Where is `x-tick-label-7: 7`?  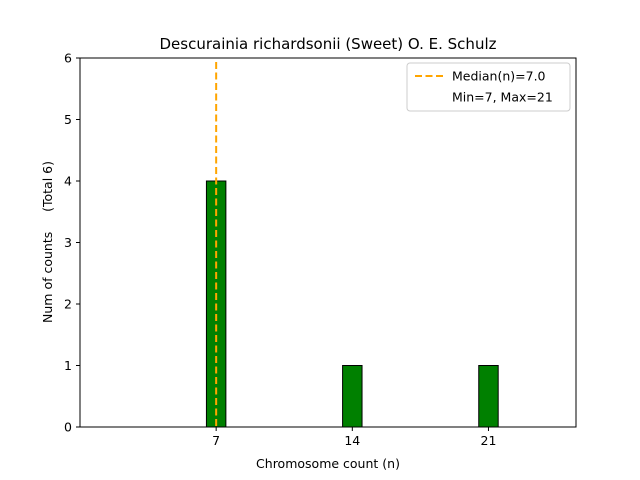 x-tick-label-7: 7 is located at coordinates (216, 440).